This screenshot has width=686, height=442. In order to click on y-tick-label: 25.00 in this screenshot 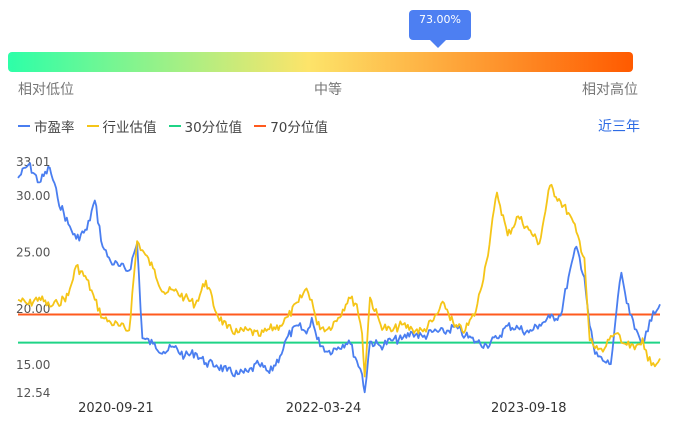, I will do `click(33, 252)`.